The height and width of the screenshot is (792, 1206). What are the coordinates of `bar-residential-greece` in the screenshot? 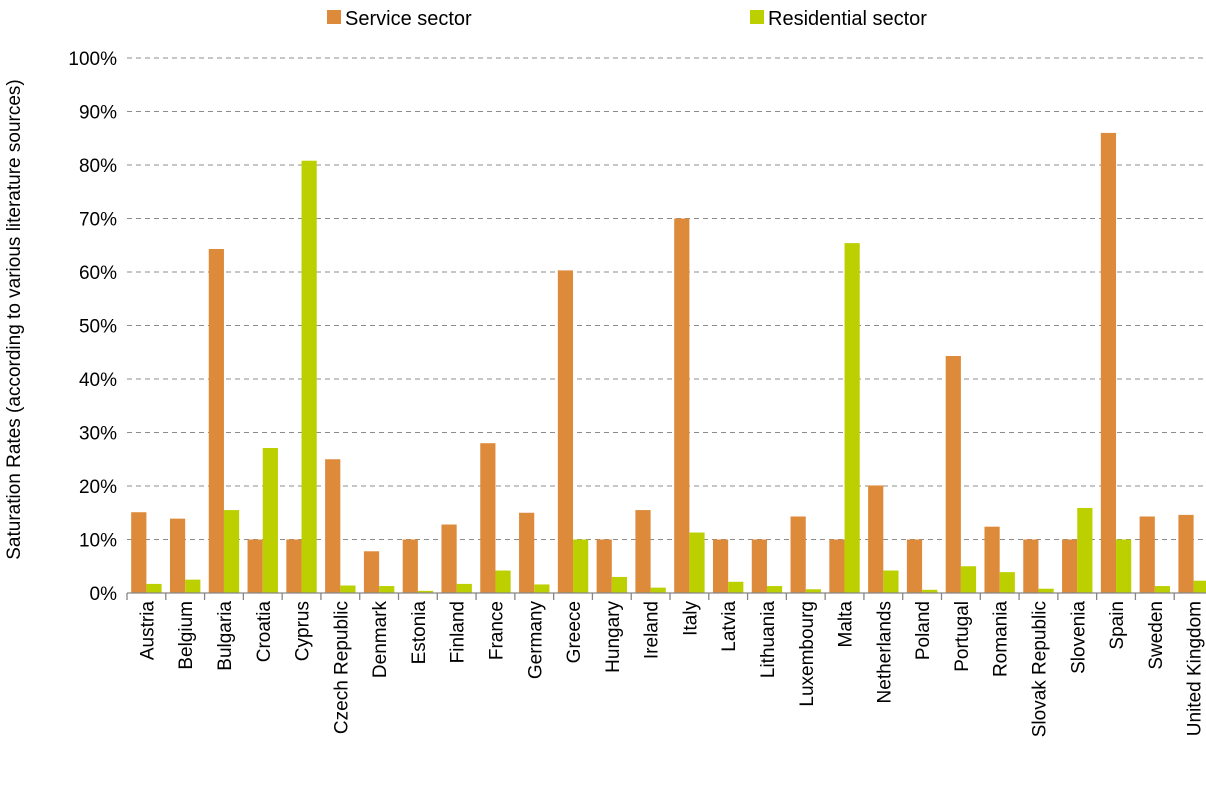 It's located at (581, 566).